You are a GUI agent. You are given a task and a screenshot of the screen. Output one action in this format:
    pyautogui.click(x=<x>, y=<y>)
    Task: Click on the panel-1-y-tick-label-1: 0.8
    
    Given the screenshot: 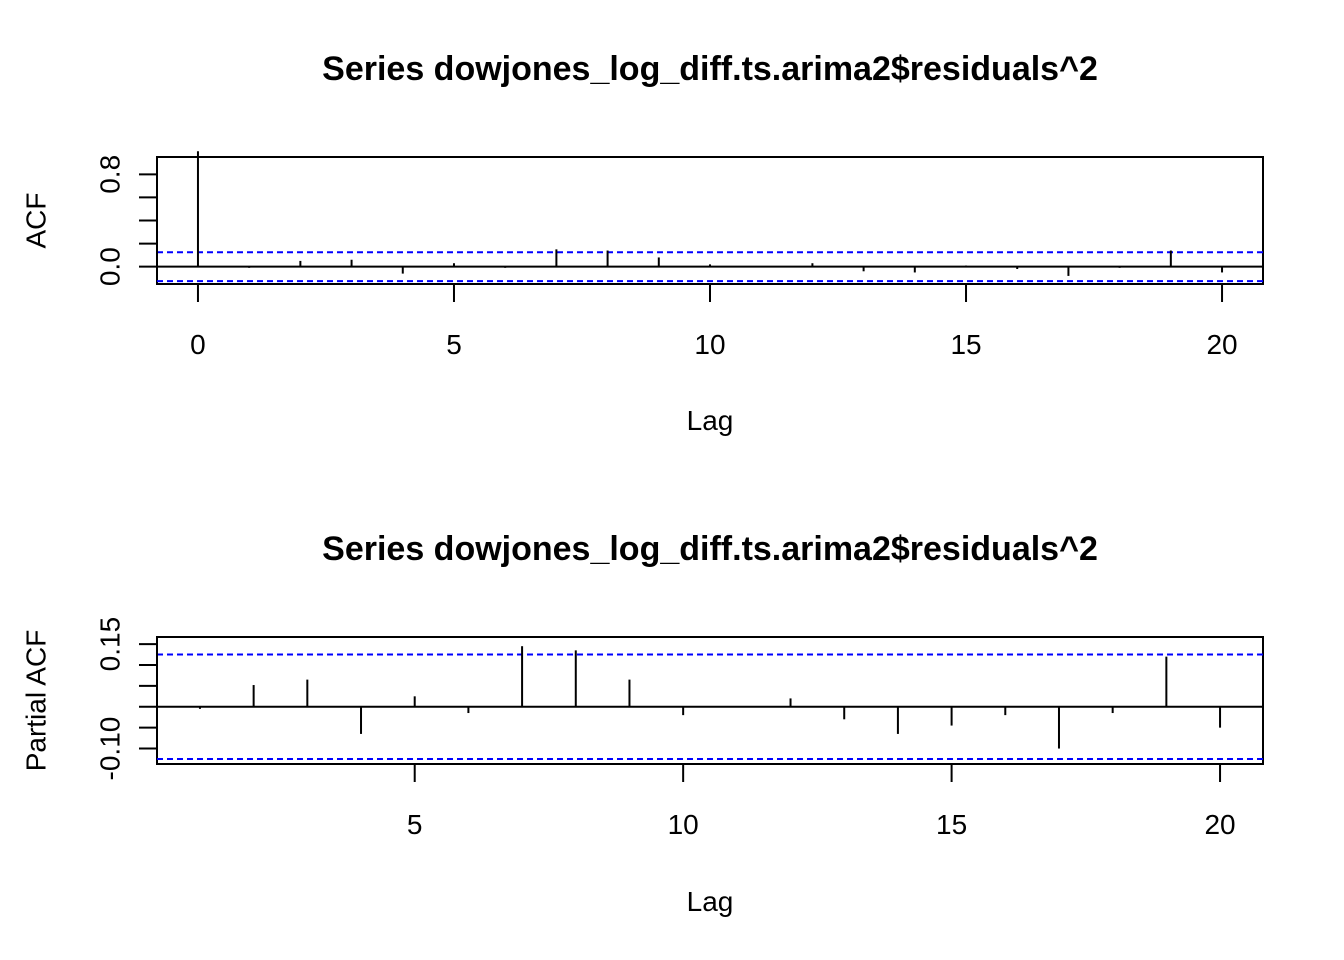 What is the action you would take?
    pyautogui.click(x=110, y=174)
    